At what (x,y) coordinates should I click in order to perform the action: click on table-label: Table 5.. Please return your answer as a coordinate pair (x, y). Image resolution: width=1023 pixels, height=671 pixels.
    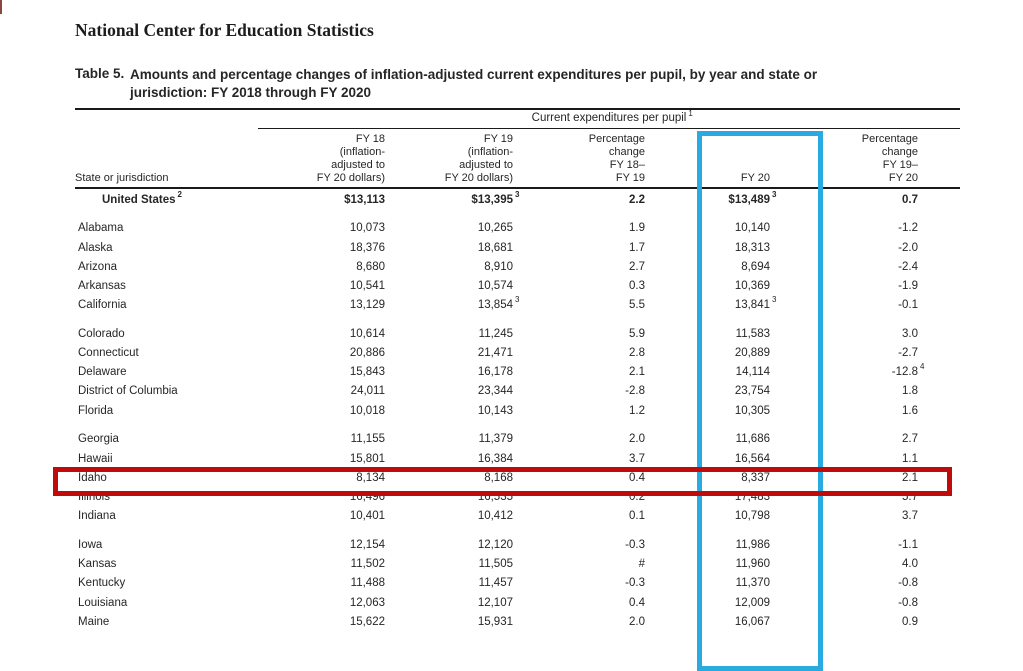
    Looking at the image, I should click on (100, 73).